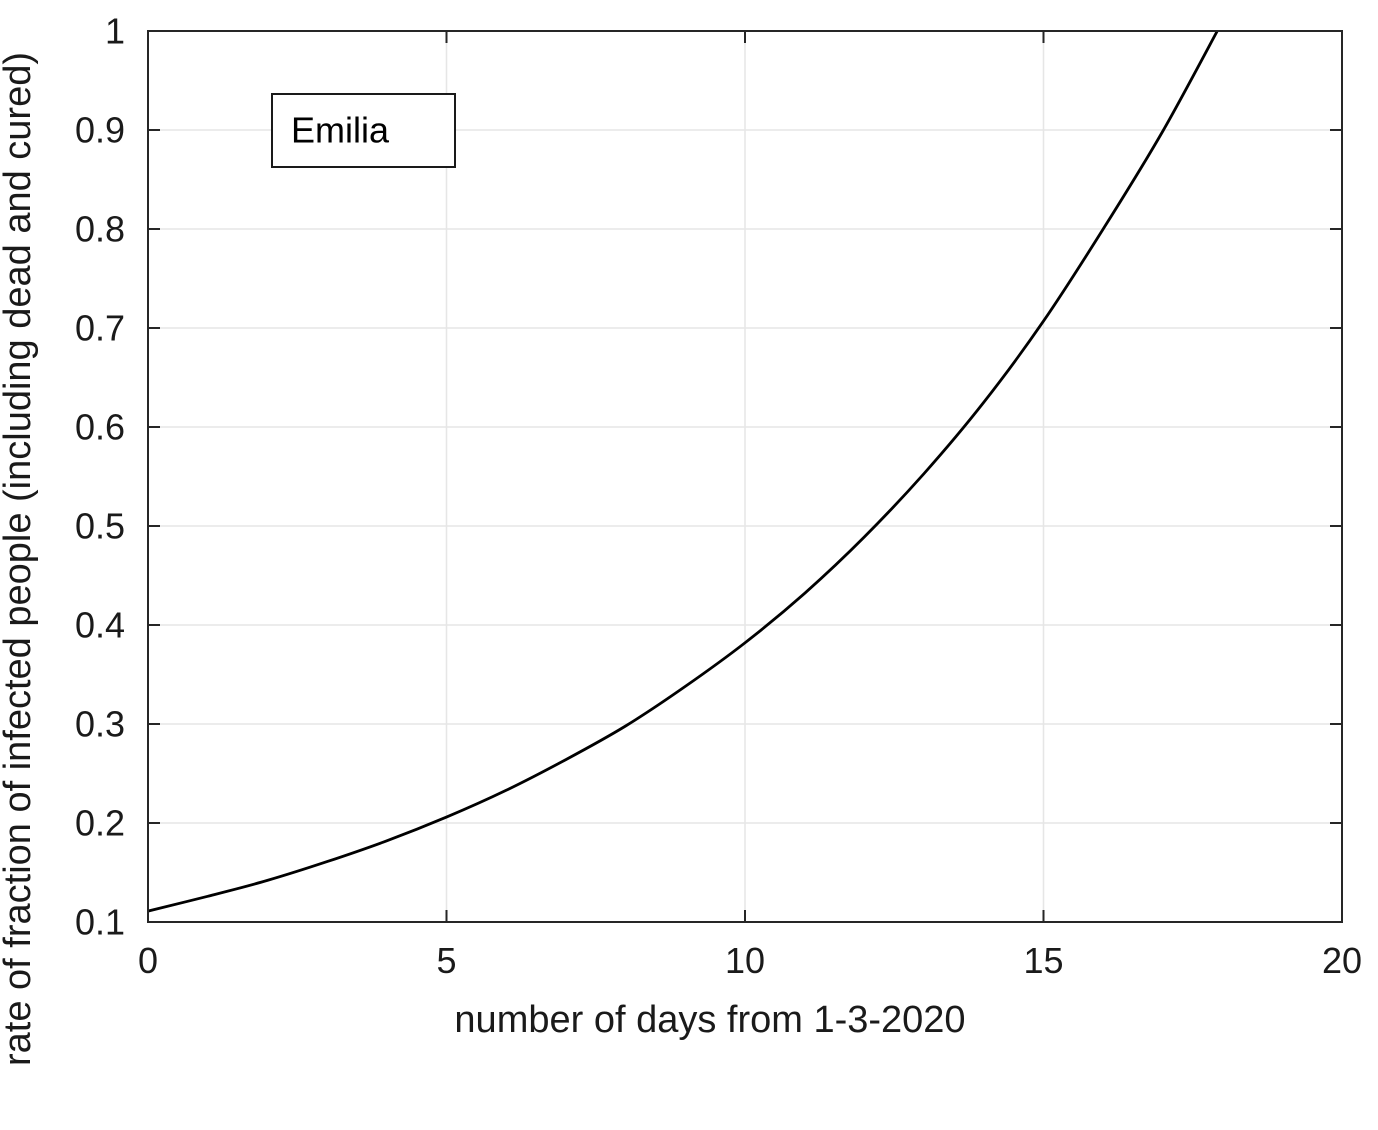 This screenshot has width=1378, height=1130. Describe the element at coordinates (148, 960) in the screenshot. I see `x-tick-label: 0` at that location.